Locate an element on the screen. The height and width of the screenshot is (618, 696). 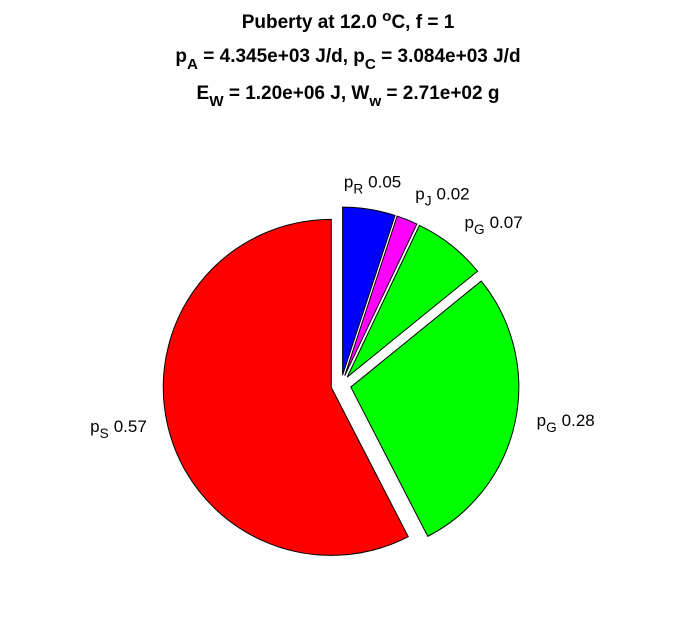
text-run: = 2.71e+02 g is located at coordinates (440, 93).